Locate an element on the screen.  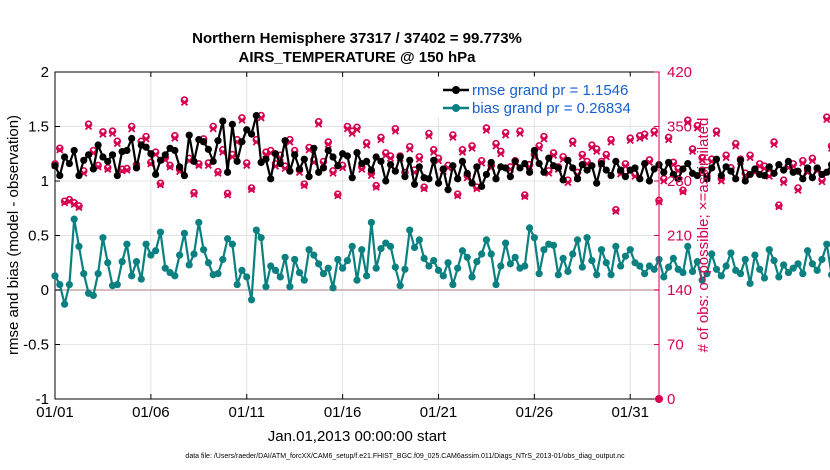
legend-bias-marker is located at coordinates (456, 108).